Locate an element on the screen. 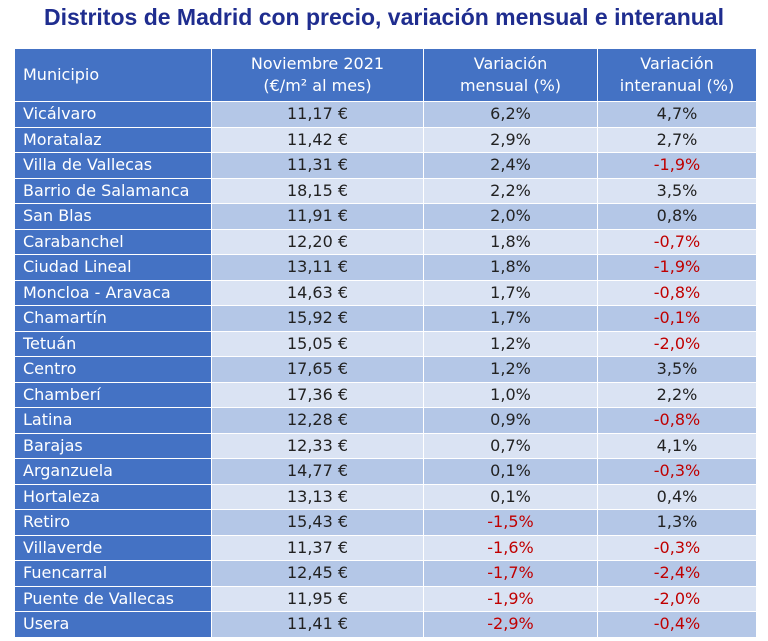 The width and height of the screenshot is (768, 641). district-name-cell: Retiro is located at coordinates (113, 522).